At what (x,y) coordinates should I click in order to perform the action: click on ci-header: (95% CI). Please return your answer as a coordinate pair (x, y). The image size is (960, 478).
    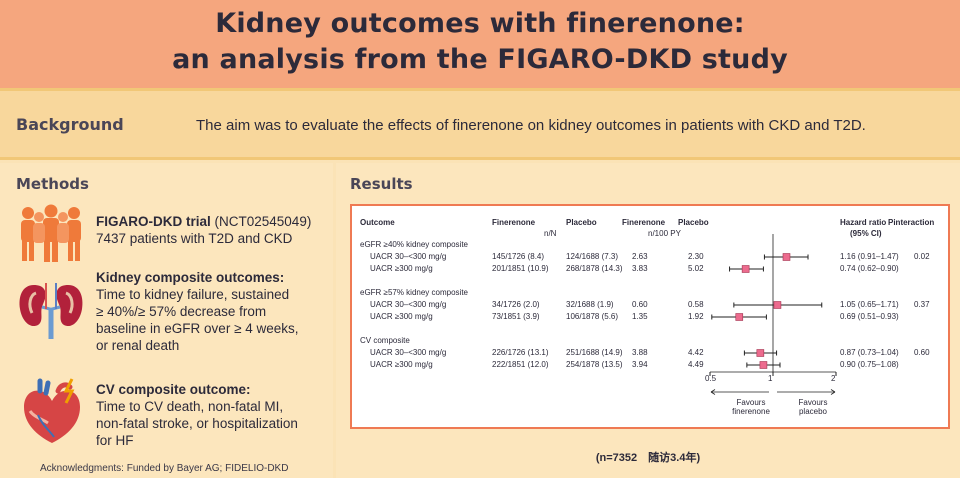
    Looking at the image, I should click on (866, 233).